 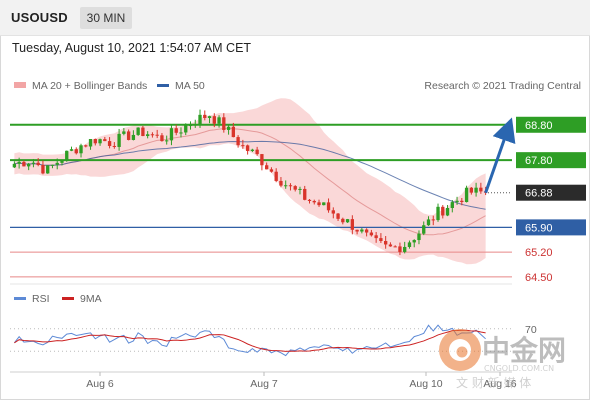 What do you see at coordinates (106, 18) in the screenshot?
I see `timeframe-button: 30 MIN` at bounding box center [106, 18].